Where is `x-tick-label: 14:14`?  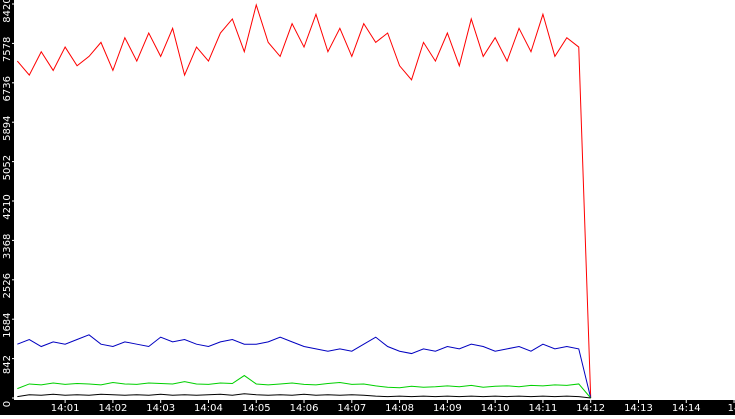 x-tick-label: 14:14 is located at coordinates (686, 408).